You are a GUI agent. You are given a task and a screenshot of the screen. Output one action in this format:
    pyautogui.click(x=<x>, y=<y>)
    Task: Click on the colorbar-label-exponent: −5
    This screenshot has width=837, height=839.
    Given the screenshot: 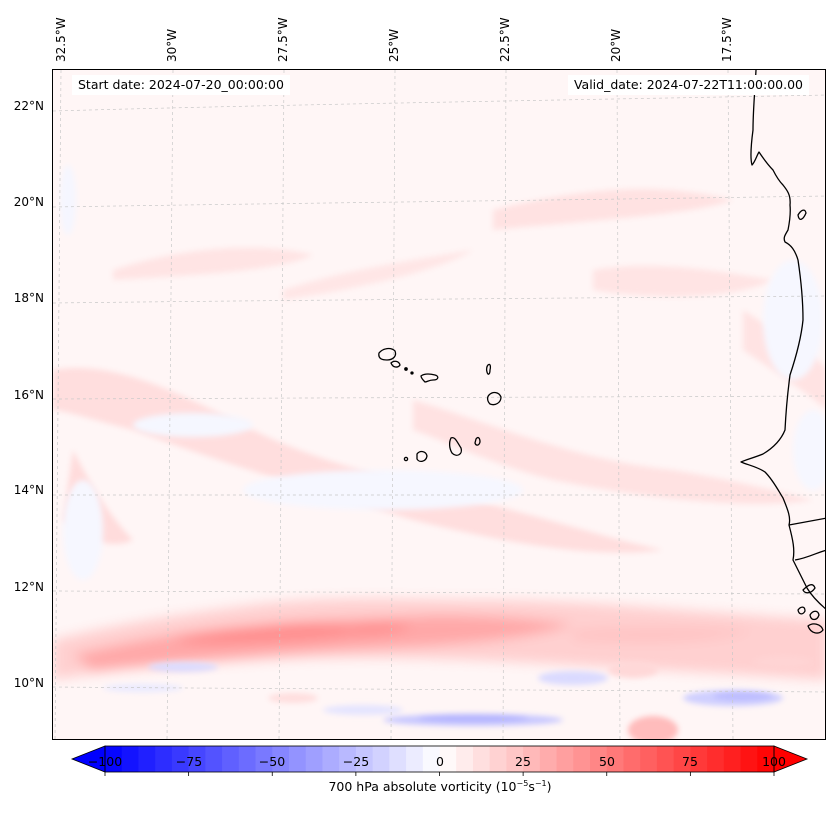 What is the action you would take?
    pyautogui.click(x=522, y=783)
    